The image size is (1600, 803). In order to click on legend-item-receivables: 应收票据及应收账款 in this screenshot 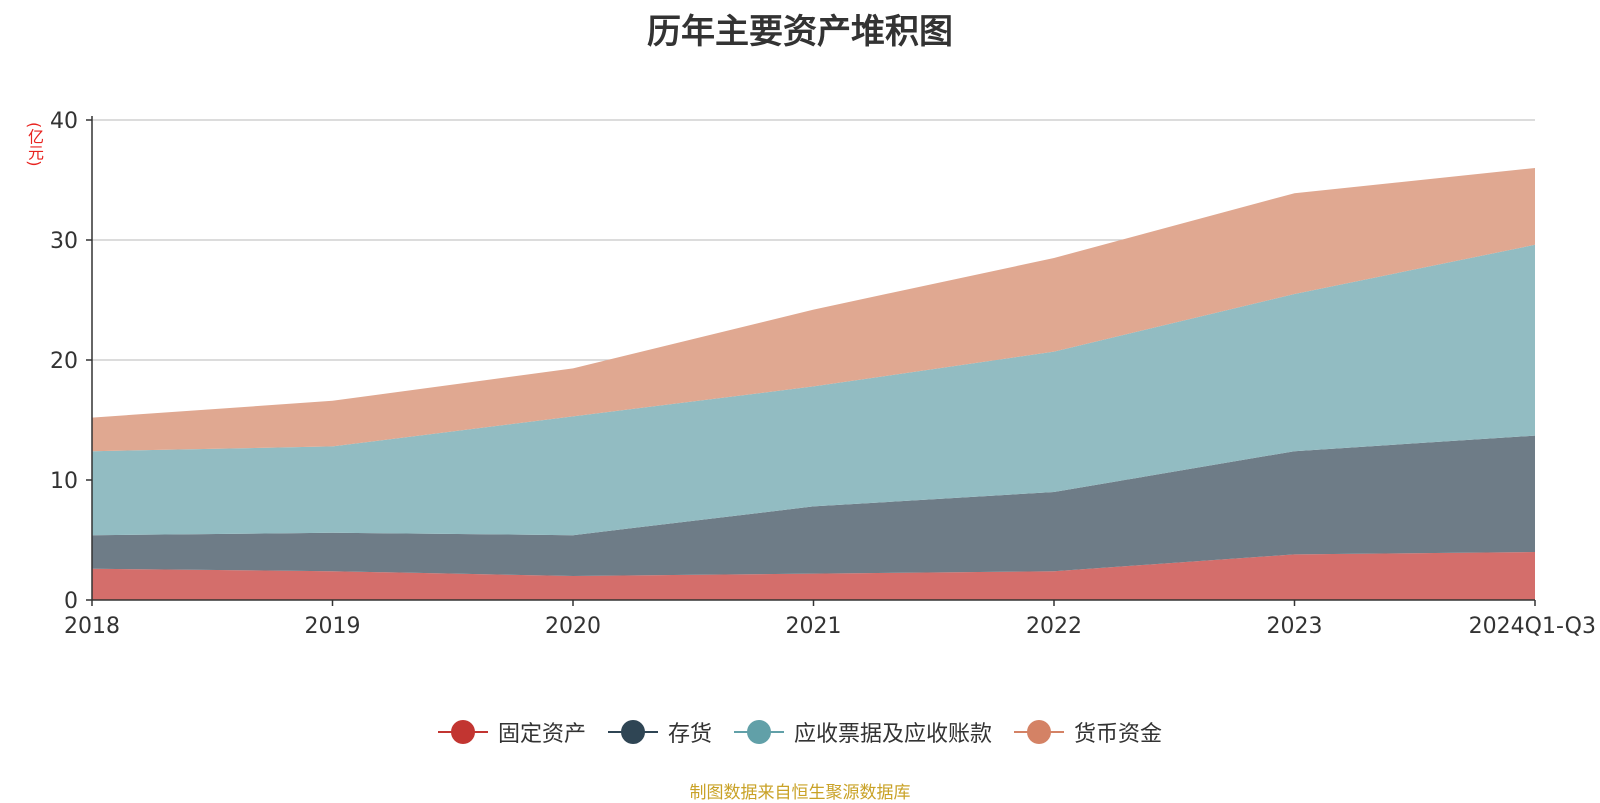, I will do `click(863, 732)`.